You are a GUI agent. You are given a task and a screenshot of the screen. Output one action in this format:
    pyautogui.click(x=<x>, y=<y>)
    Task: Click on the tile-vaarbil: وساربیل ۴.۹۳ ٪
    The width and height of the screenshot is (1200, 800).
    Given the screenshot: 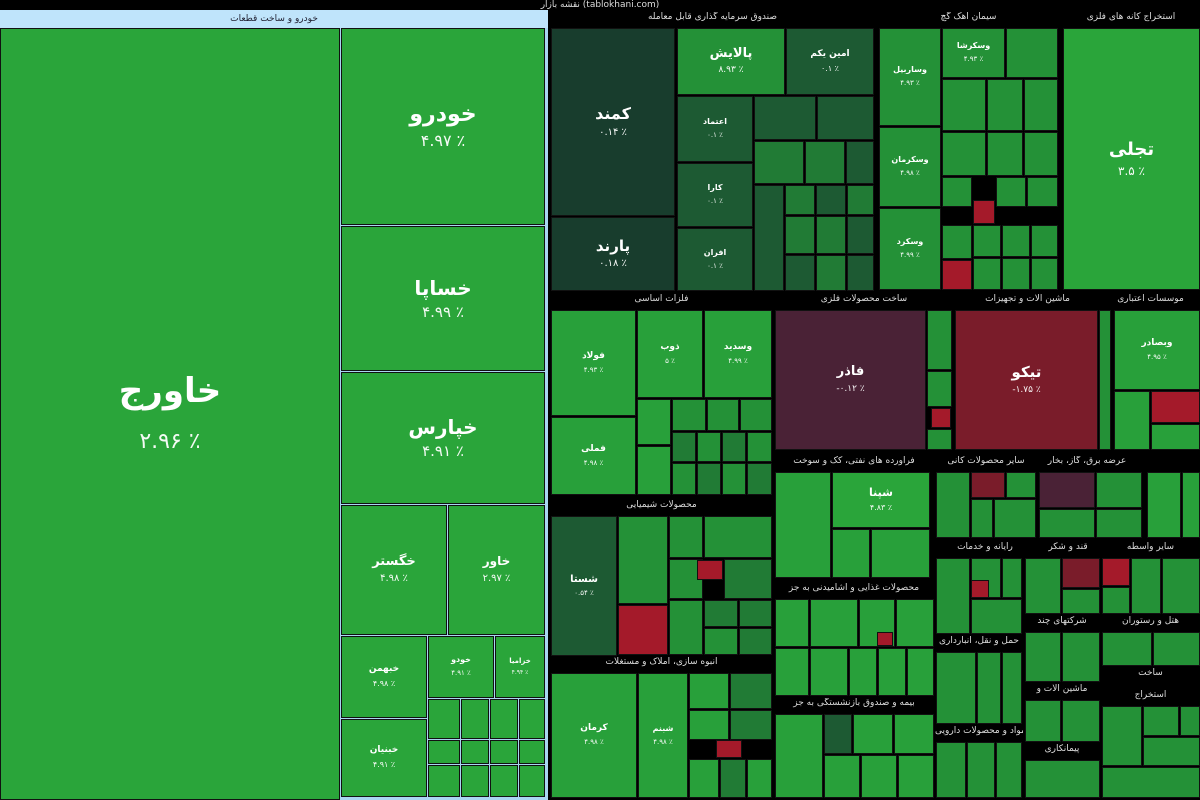 What is the action you would take?
    pyautogui.click(x=910, y=77)
    